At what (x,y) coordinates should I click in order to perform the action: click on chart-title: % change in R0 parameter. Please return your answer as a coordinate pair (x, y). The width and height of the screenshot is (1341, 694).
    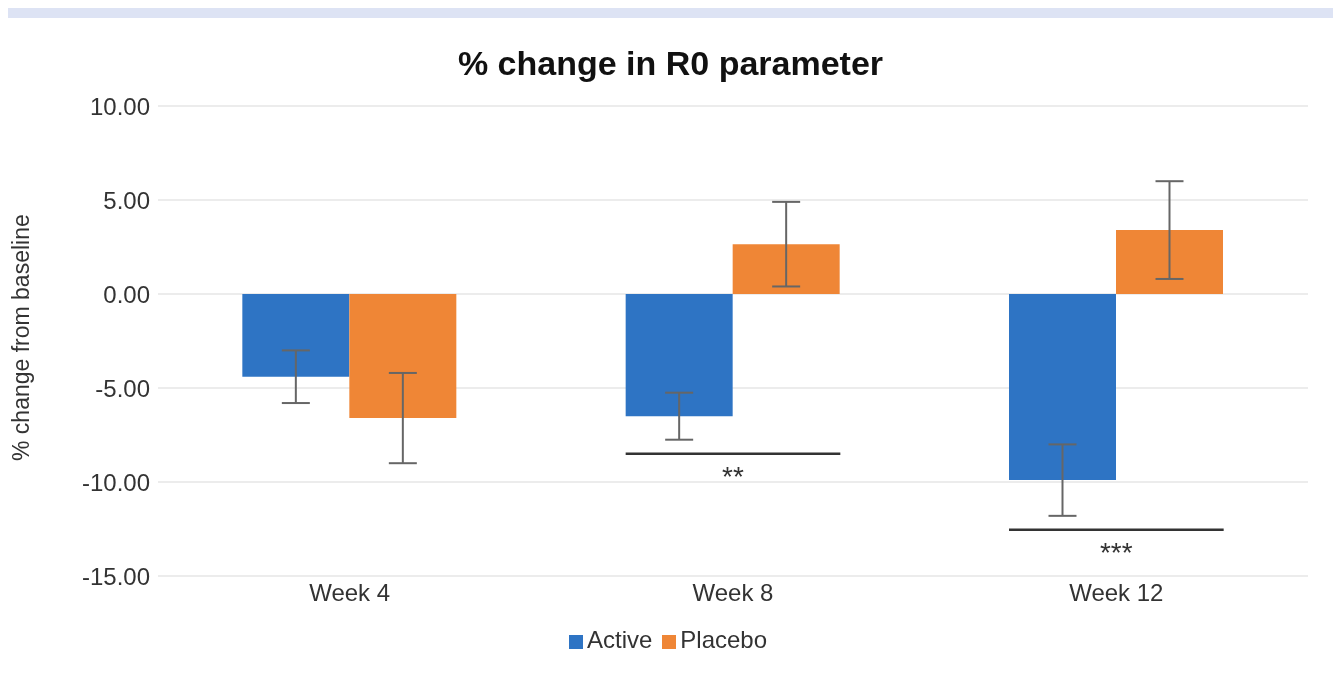
    Looking at the image, I should click on (670, 63).